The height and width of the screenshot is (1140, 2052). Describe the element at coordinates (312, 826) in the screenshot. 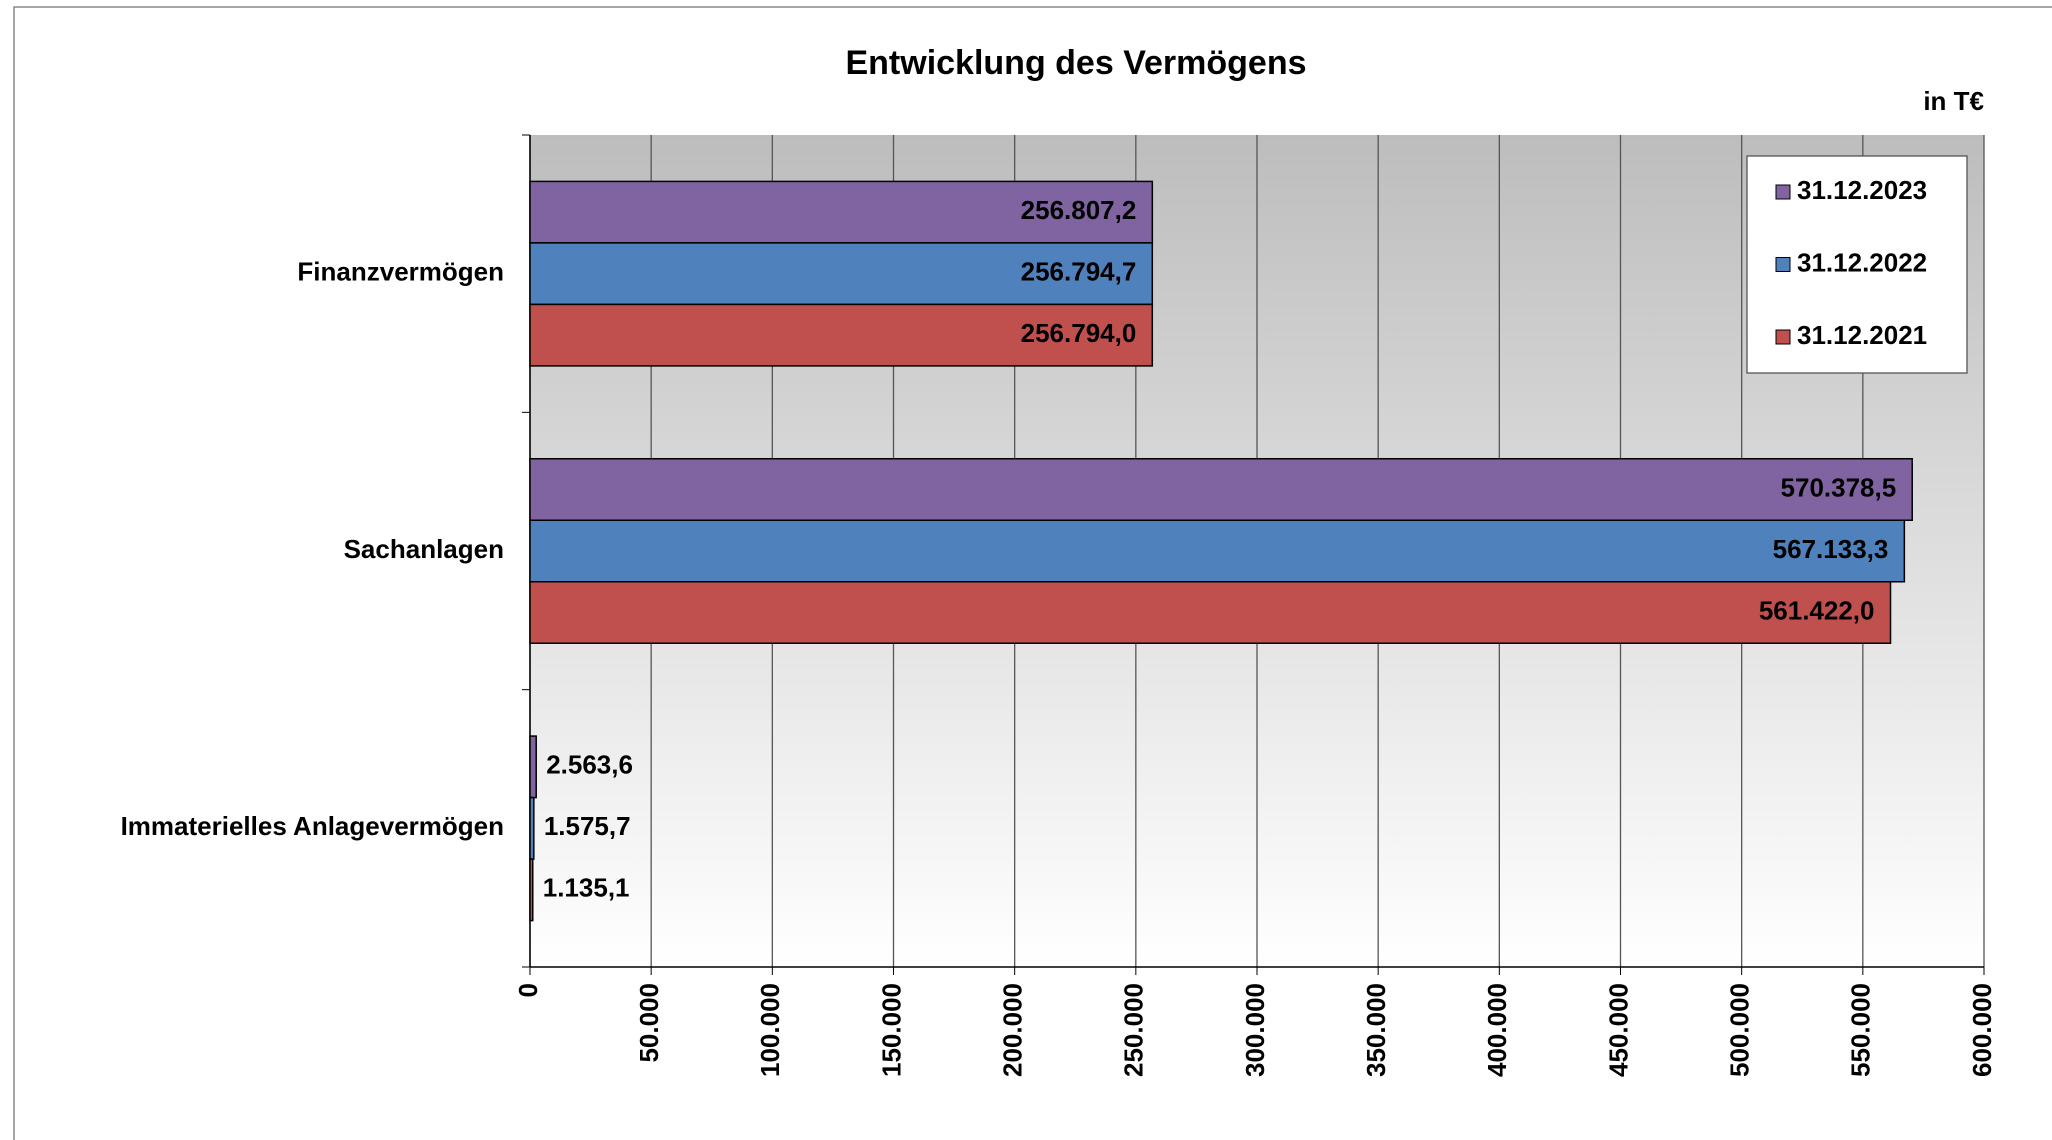

I see `y-tick-label: Immaterielles Anlagevermögen` at that location.